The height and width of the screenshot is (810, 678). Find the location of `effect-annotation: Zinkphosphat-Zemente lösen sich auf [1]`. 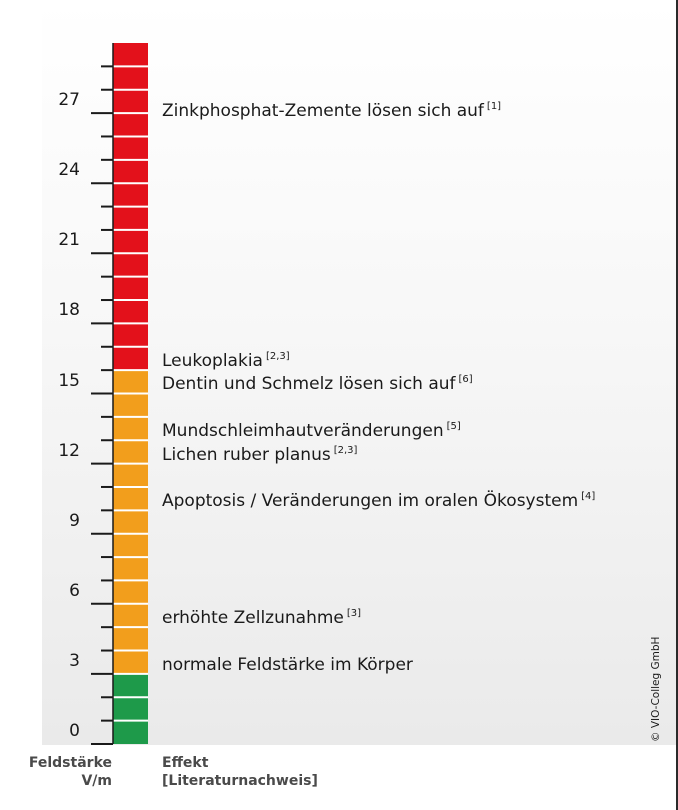

effect-annotation: Zinkphosphat-Zemente lösen sich auf [1] is located at coordinates (331, 111).